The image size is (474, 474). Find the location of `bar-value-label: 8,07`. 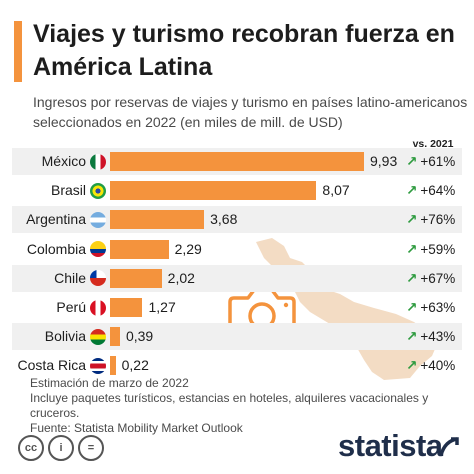

bar-value-label: 8,07 is located at coordinates (336, 190).